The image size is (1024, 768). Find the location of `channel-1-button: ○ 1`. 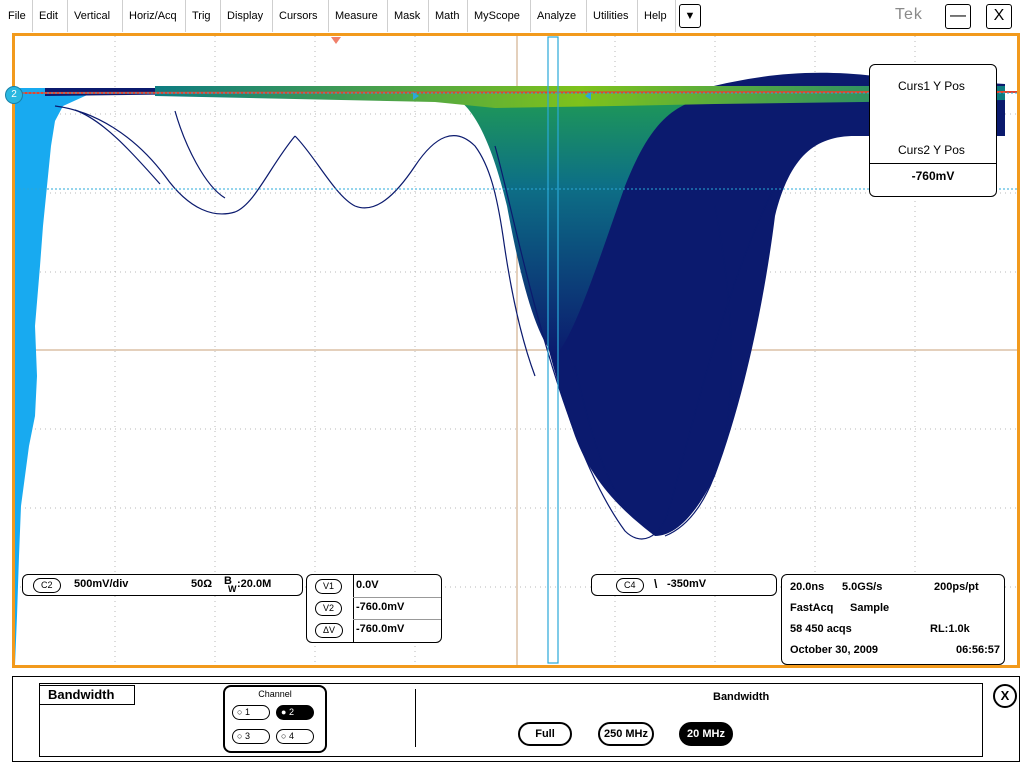

channel-1-button: ○ 1 is located at coordinates (251, 712).